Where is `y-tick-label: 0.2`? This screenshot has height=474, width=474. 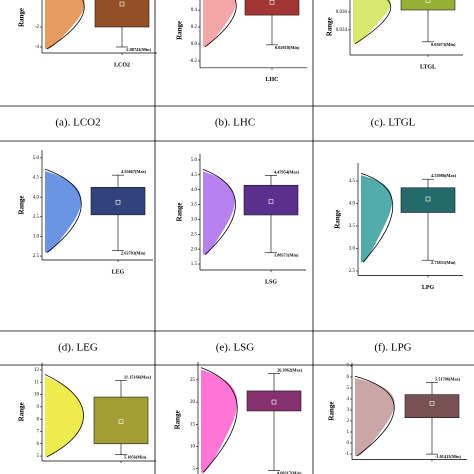 y-tick-label: 0.2 is located at coordinates (194, 27).